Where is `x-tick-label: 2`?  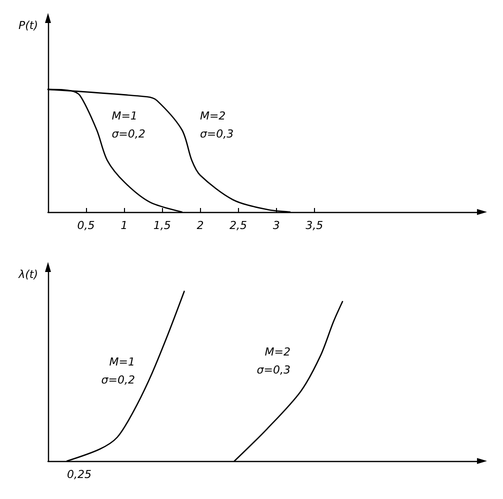 x-tick-label: 2 is located at coordinates (200, 225).